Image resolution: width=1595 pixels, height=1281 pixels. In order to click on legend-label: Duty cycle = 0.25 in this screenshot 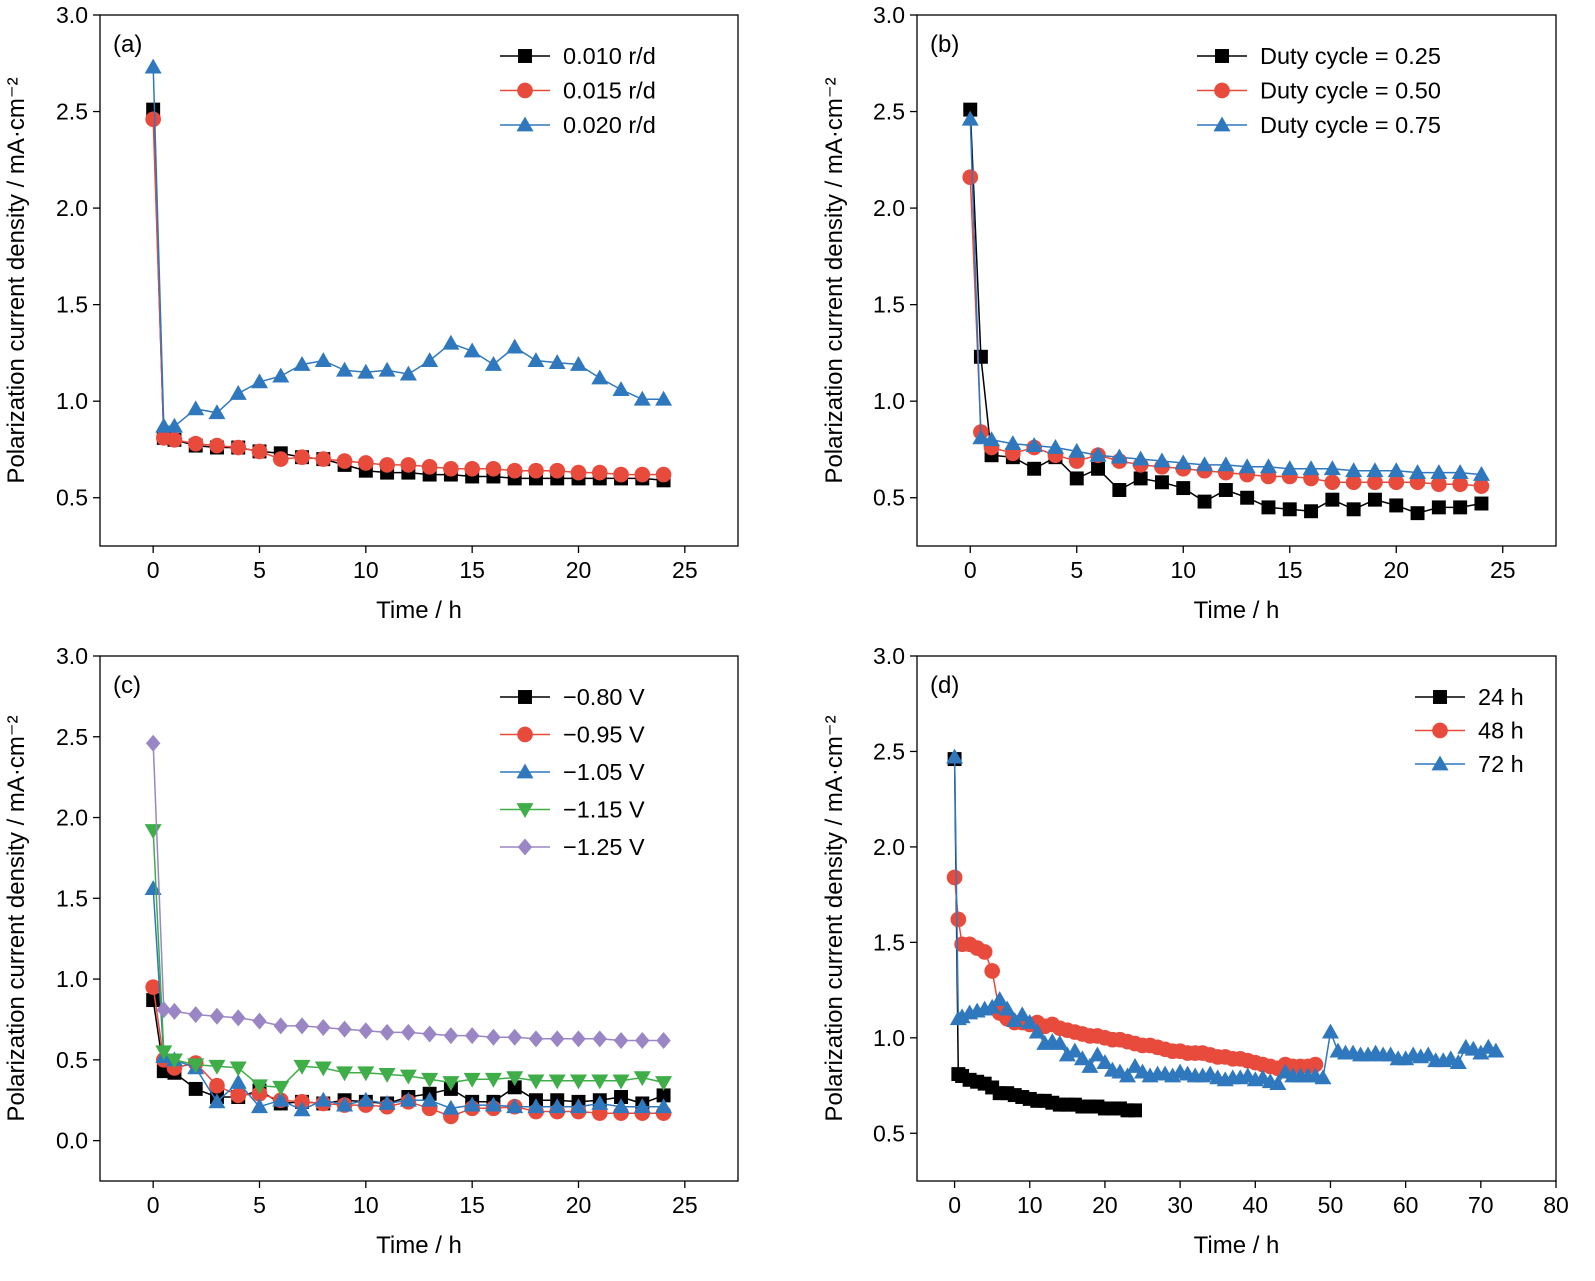, I will do `click(1350, 56)`.